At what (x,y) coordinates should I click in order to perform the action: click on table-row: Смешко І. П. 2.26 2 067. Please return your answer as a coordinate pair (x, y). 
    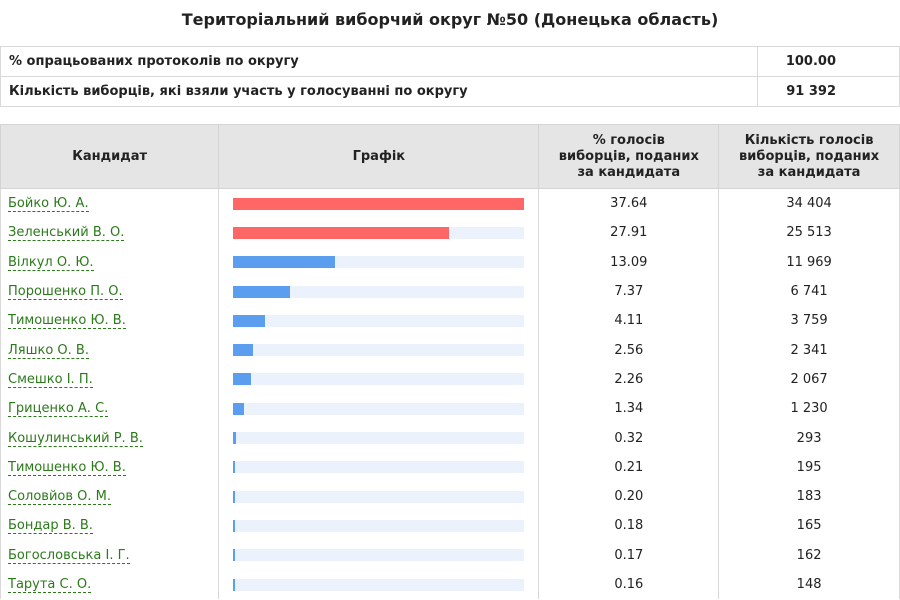
    Looking at the image, I should click on (450, 379).